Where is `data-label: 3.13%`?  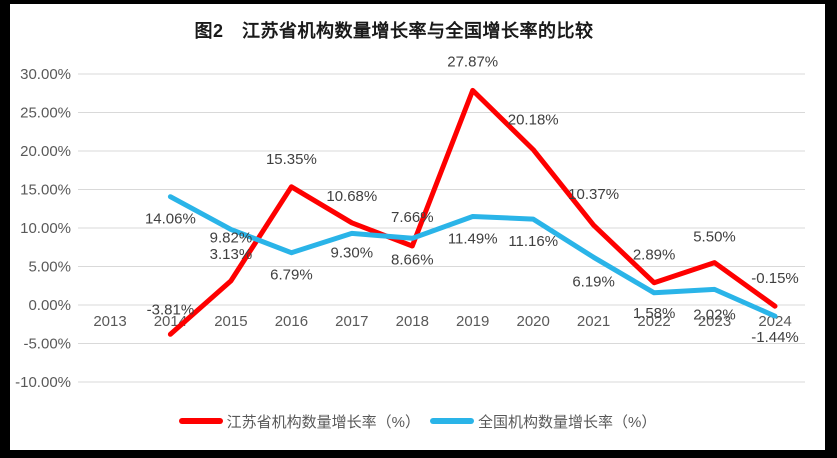 data-label: 3.13% is located at coordinates (231, 254).